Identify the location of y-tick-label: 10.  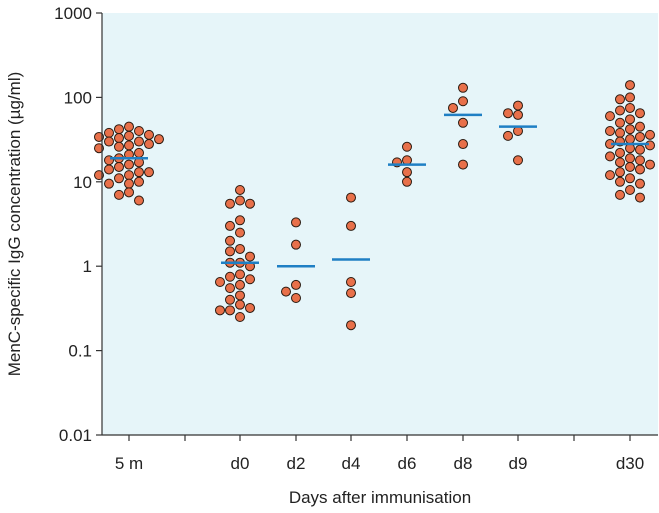
(82, 182).